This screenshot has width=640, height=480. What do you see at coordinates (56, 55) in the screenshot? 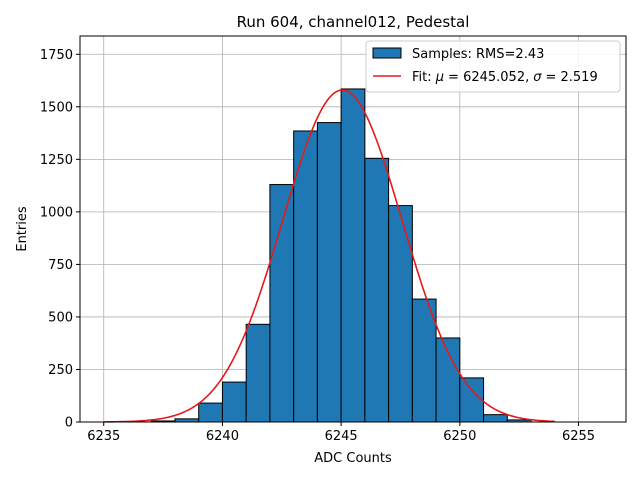
I see `y-tick-label: 1750` at bounding box center [56, 55].